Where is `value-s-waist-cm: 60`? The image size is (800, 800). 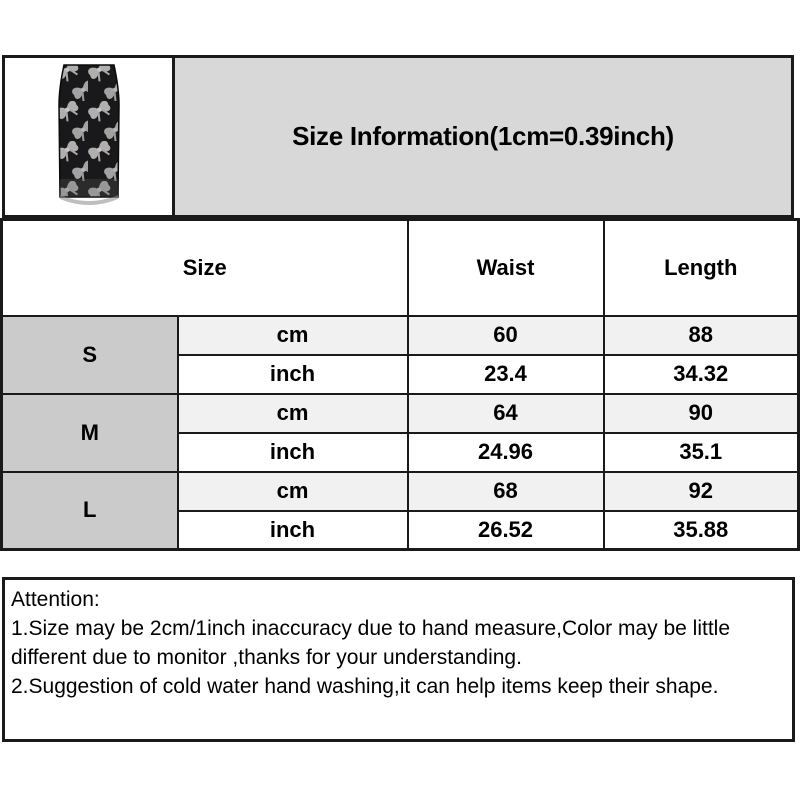
value-s-waist-cm: 60 is located at coordinates (505, 335).